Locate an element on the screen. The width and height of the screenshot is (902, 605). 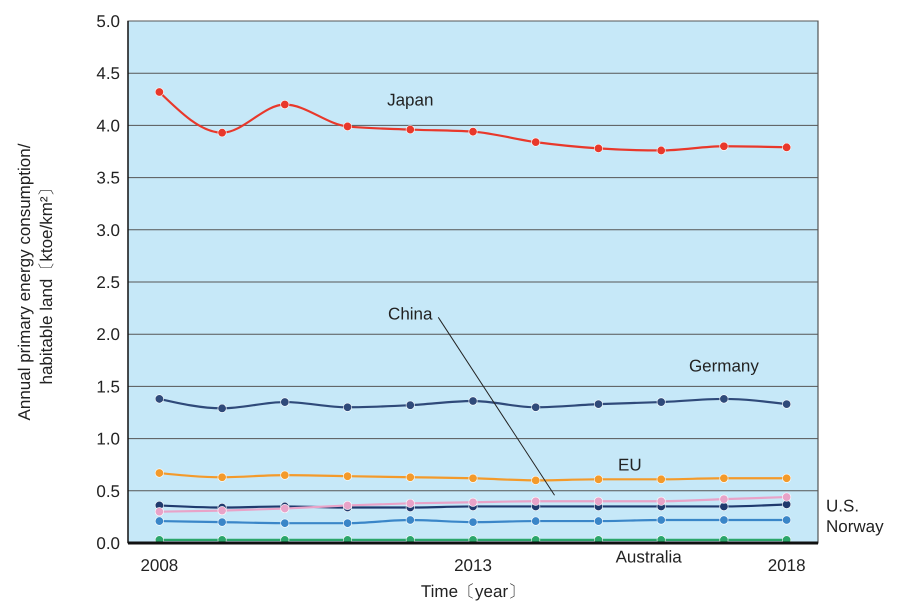
y-tick-label: 4.0 is located at coordinates (108, 126).